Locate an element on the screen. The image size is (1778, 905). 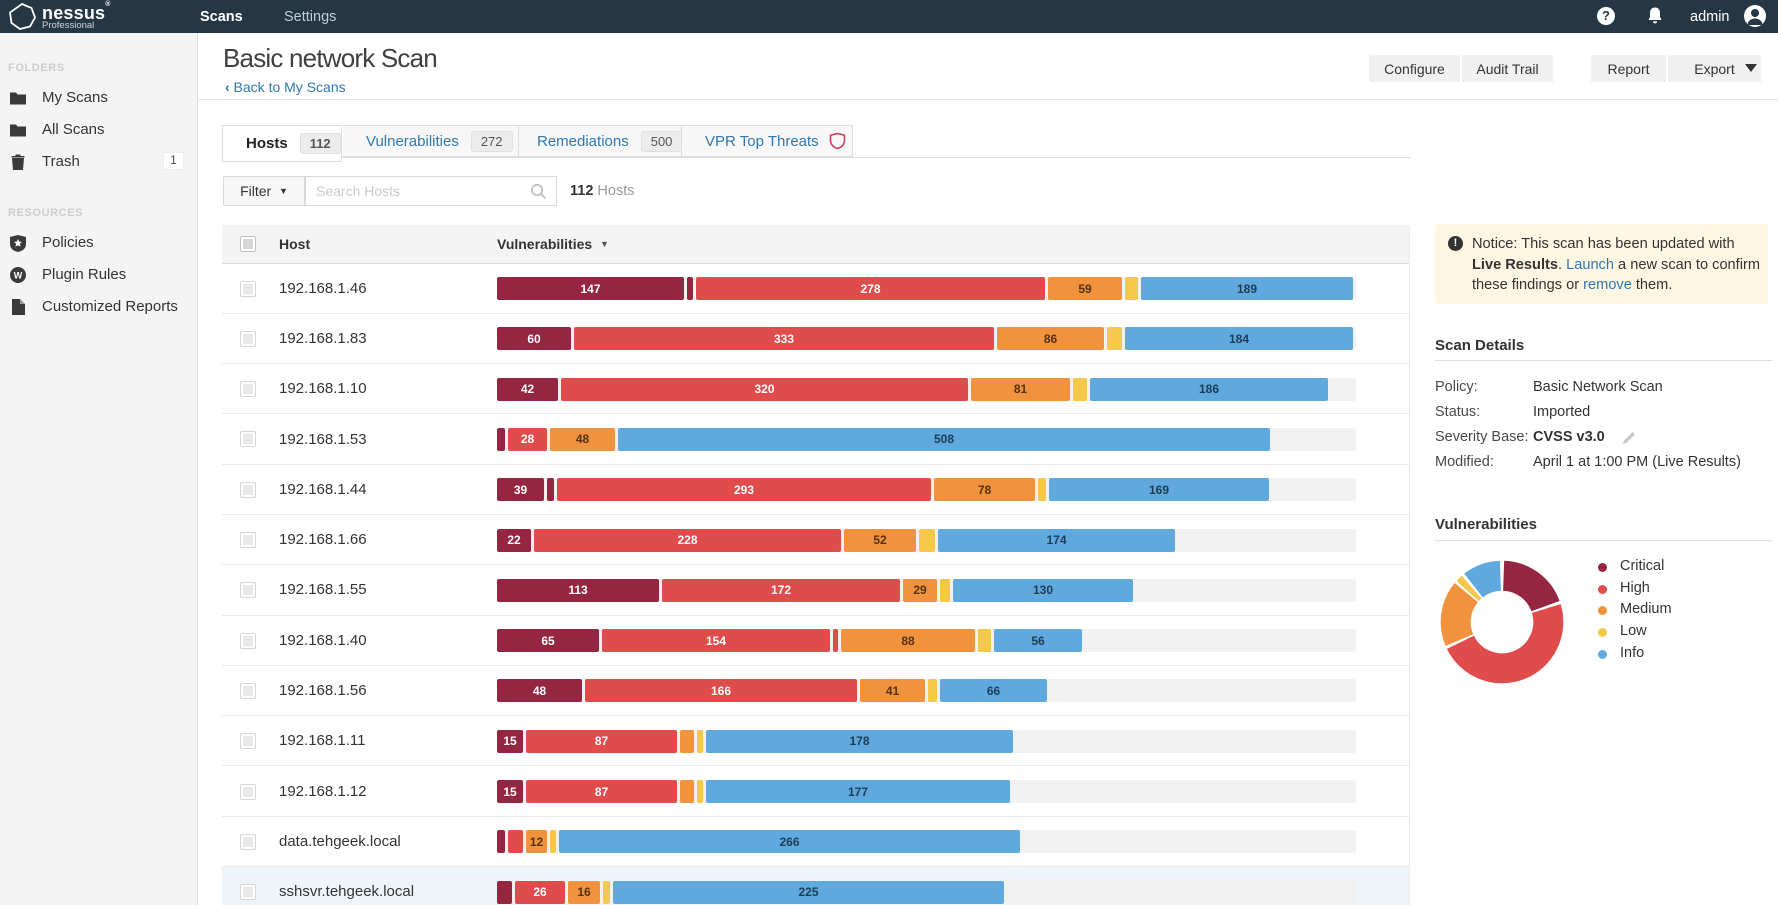
svg-text: W is located at coordinates (18, 276).